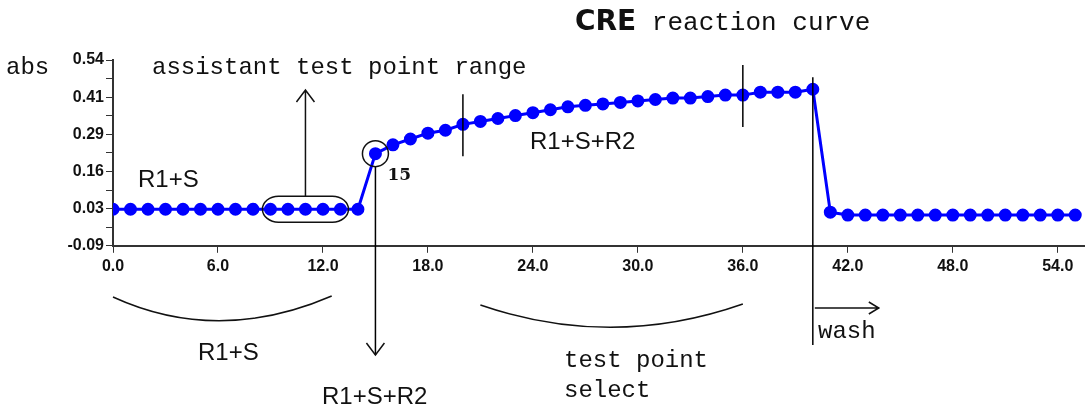 Image resolution: width=1092 pixels, height=415 pixels. What do you see at coordinates (228, 352) in the screenshot?
I see `text: R1+S` at bounding box center [228, 352].